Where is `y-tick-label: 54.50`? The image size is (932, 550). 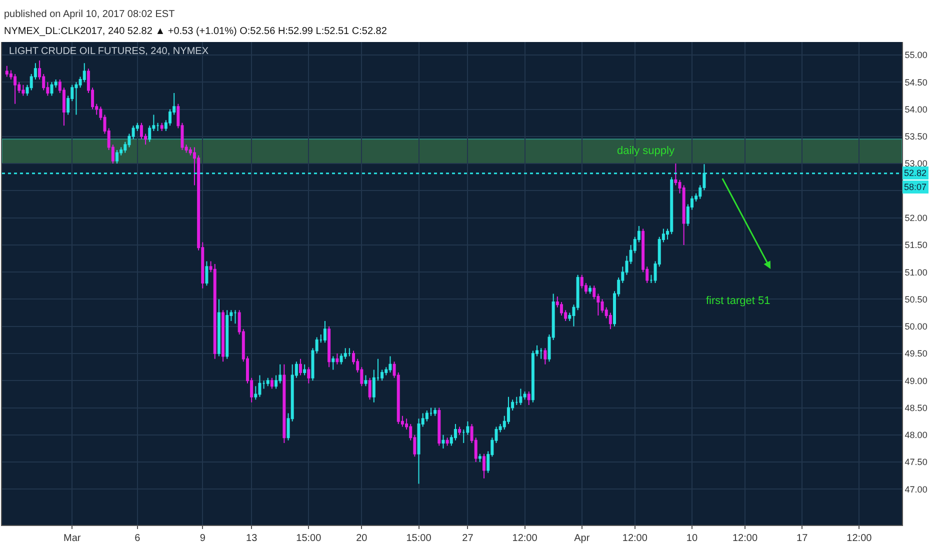 y-tick-label: 54.50 is located at coordinates (916, 82).